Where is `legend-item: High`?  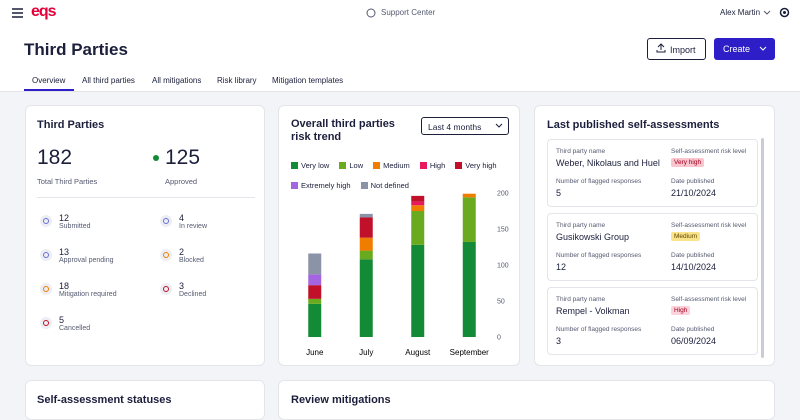 legend-item: High is located at coordinates (432, 165).